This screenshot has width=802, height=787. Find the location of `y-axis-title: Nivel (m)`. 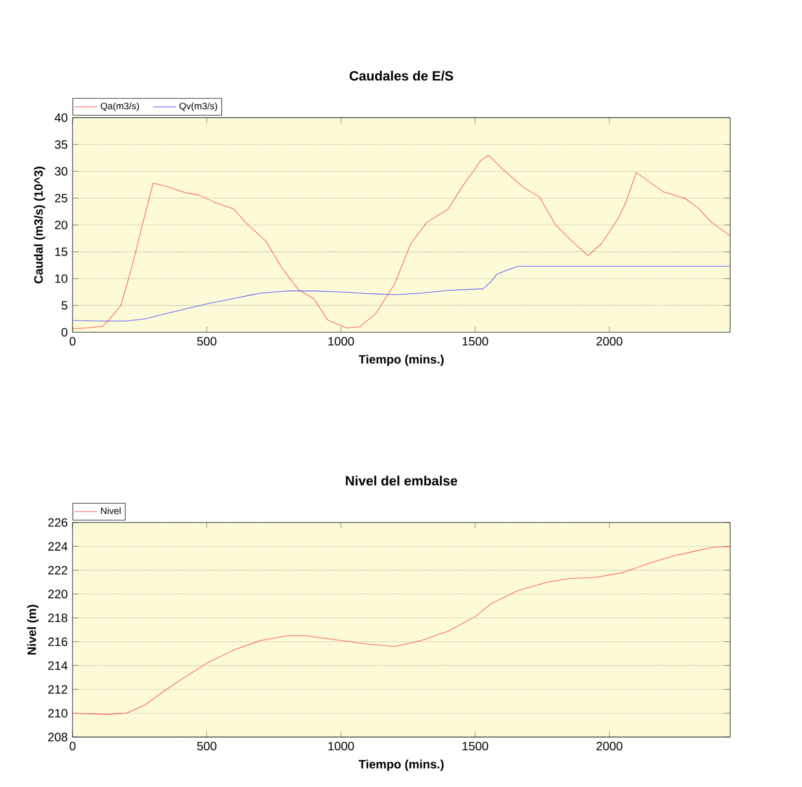

y-axis-title: Nivel (m) is located at coordinates (32, 630).